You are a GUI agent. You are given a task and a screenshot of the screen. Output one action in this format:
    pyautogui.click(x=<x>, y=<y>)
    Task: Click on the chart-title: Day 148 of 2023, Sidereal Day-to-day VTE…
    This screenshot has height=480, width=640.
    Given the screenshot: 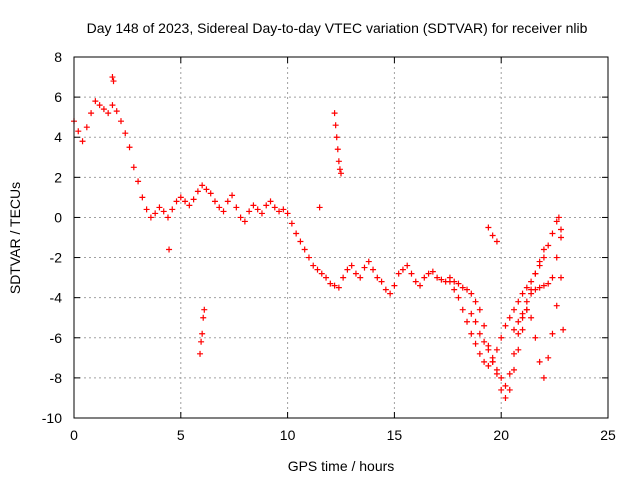 What is the action you would take?
    pyautogui.click(x=337, y=28)
    